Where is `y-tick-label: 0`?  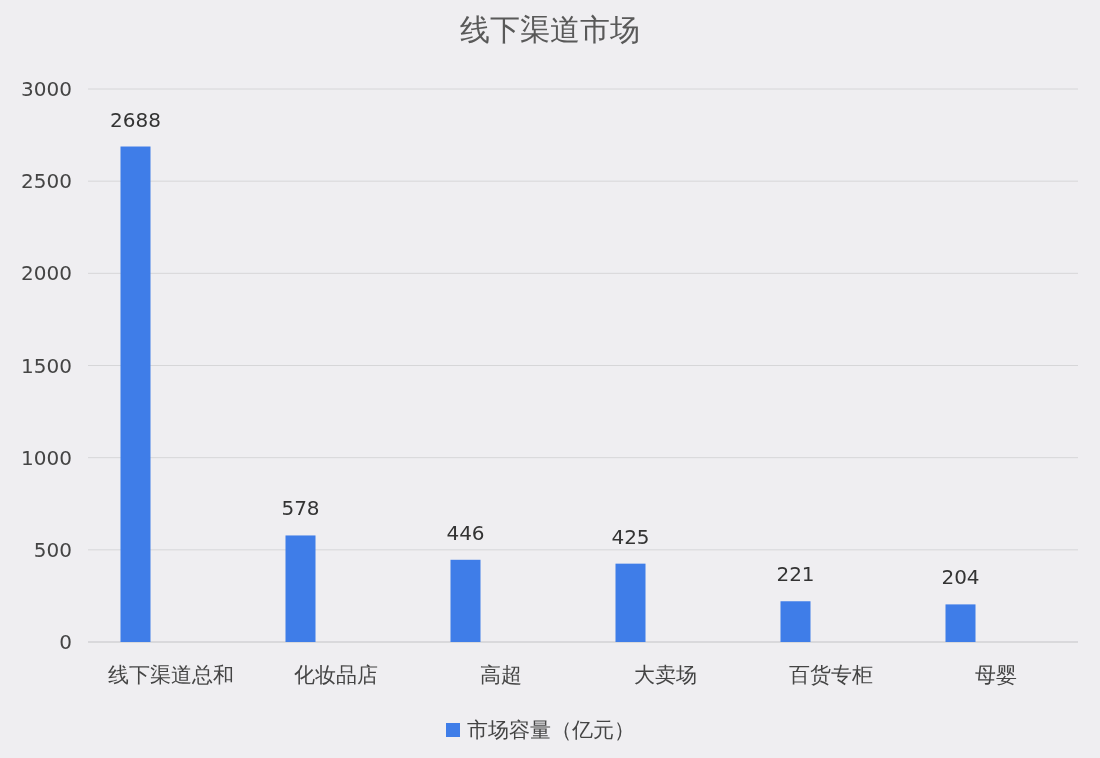
y-tick-label: 0 is located at coordinates (65, 642).